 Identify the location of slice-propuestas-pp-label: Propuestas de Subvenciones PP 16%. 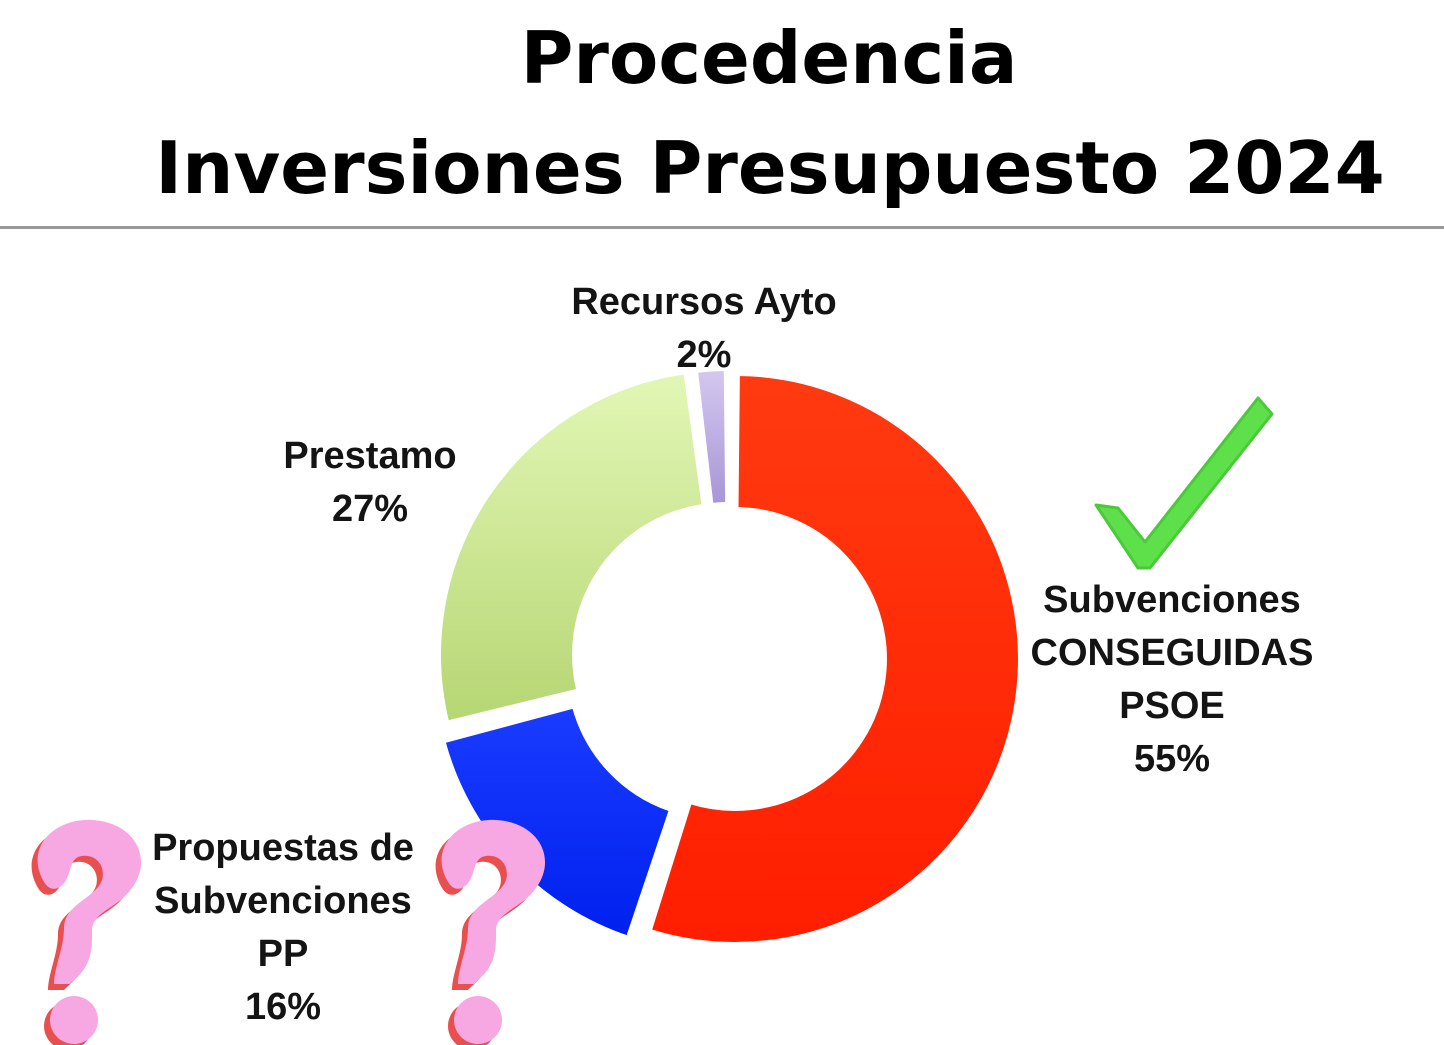
(283, 927).